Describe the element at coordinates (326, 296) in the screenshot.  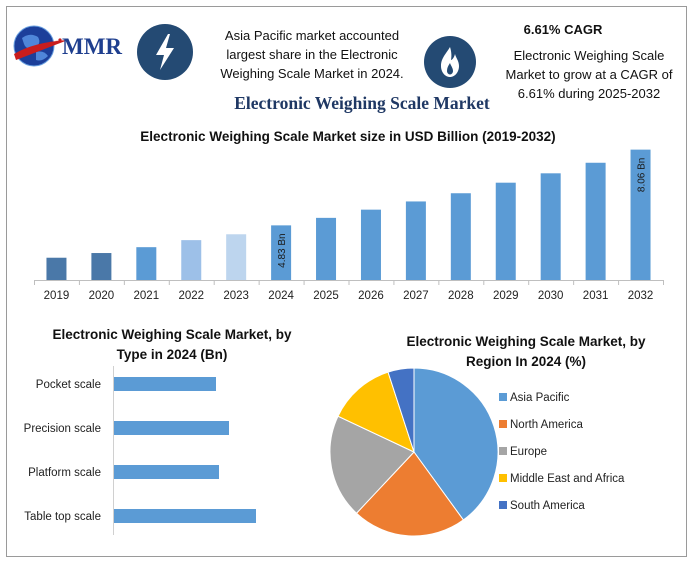
I see `x-tick-label: 2025` at that location.